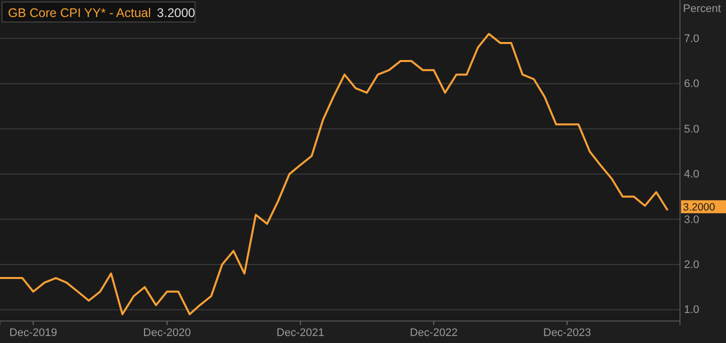 This screenshot has width=726, height=343. I want to click on x-tick-label: Dec-2019, so click(33, 332).